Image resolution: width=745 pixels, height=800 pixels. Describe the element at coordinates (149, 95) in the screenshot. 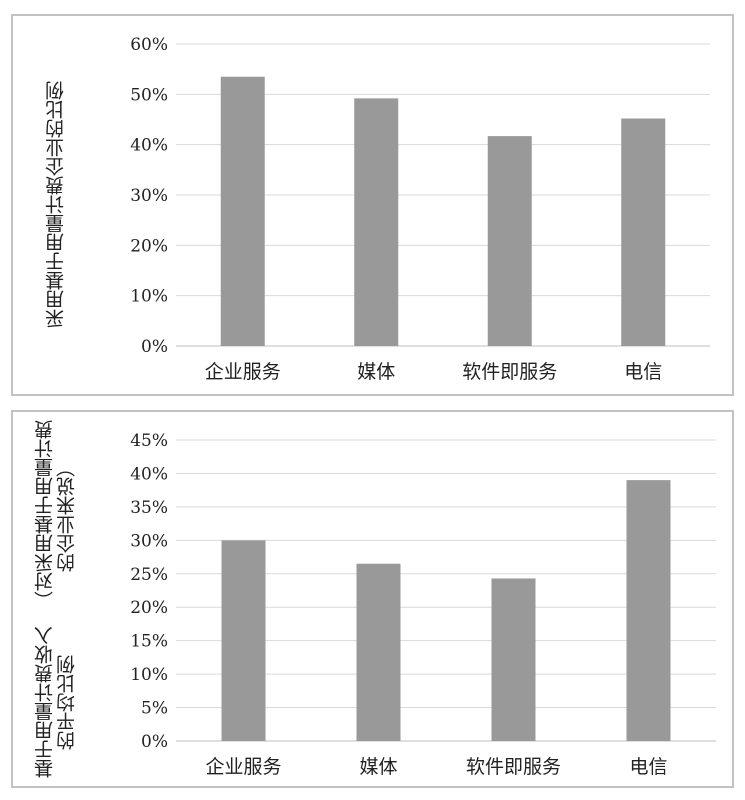

I see `y-tick-label: 50%` at that location.